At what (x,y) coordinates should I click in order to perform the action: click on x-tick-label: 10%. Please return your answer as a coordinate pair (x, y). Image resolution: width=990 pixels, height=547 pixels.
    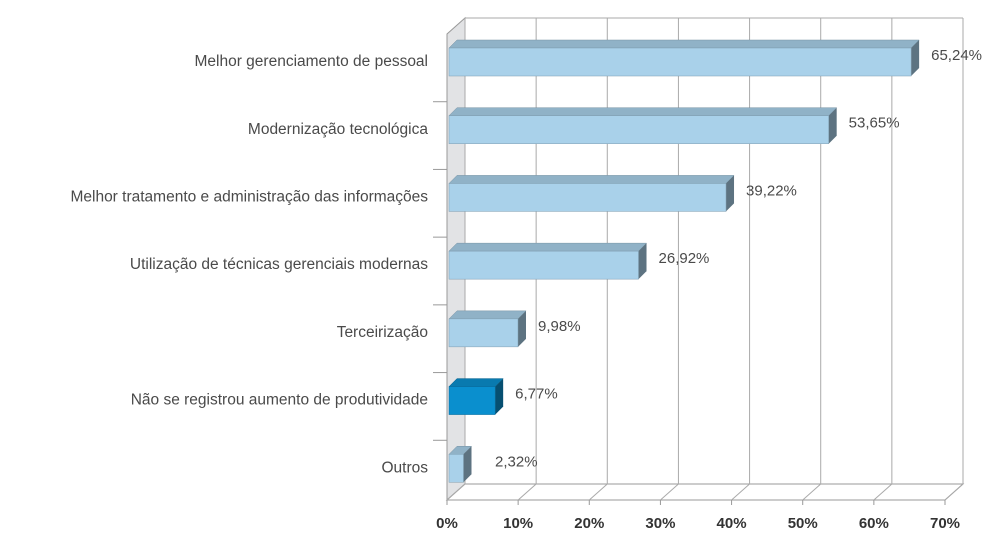
    Looking at the image, I should click on (518, 523).